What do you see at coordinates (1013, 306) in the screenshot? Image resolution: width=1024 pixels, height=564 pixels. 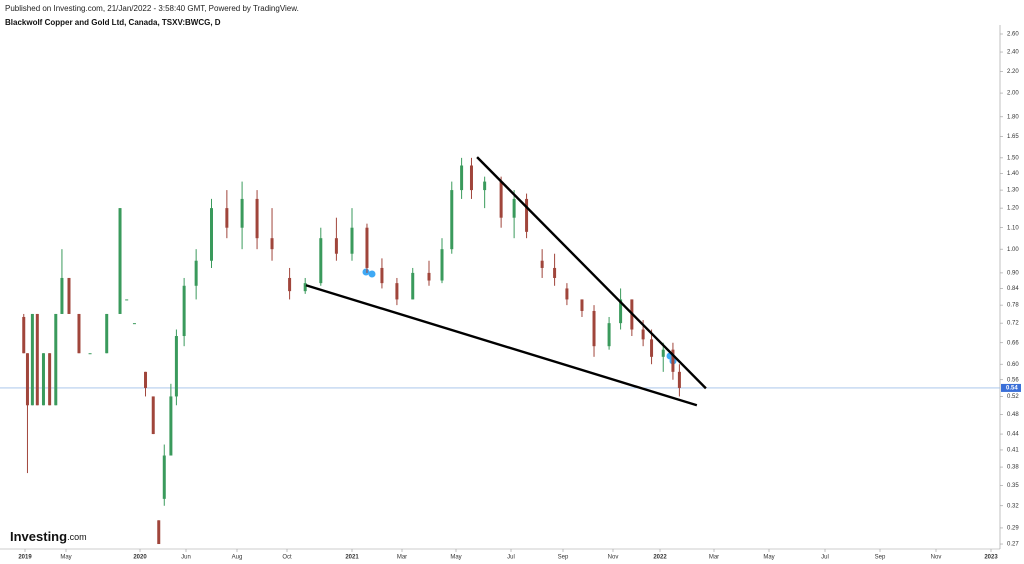 I see `y-tick-label: 0.78` at bounding box center [1013, 306].